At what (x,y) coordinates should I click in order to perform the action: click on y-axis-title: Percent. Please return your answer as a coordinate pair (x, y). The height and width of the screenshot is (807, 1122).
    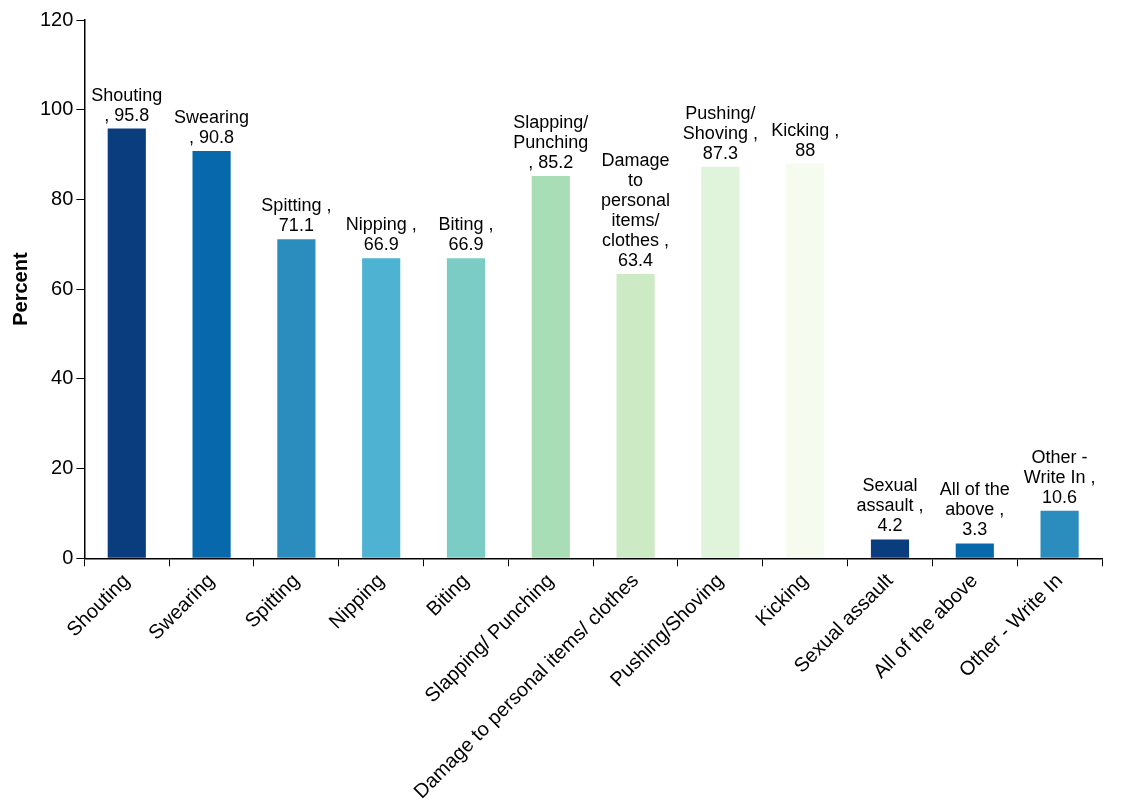
    Looking at the image, I should click on (19, 289).